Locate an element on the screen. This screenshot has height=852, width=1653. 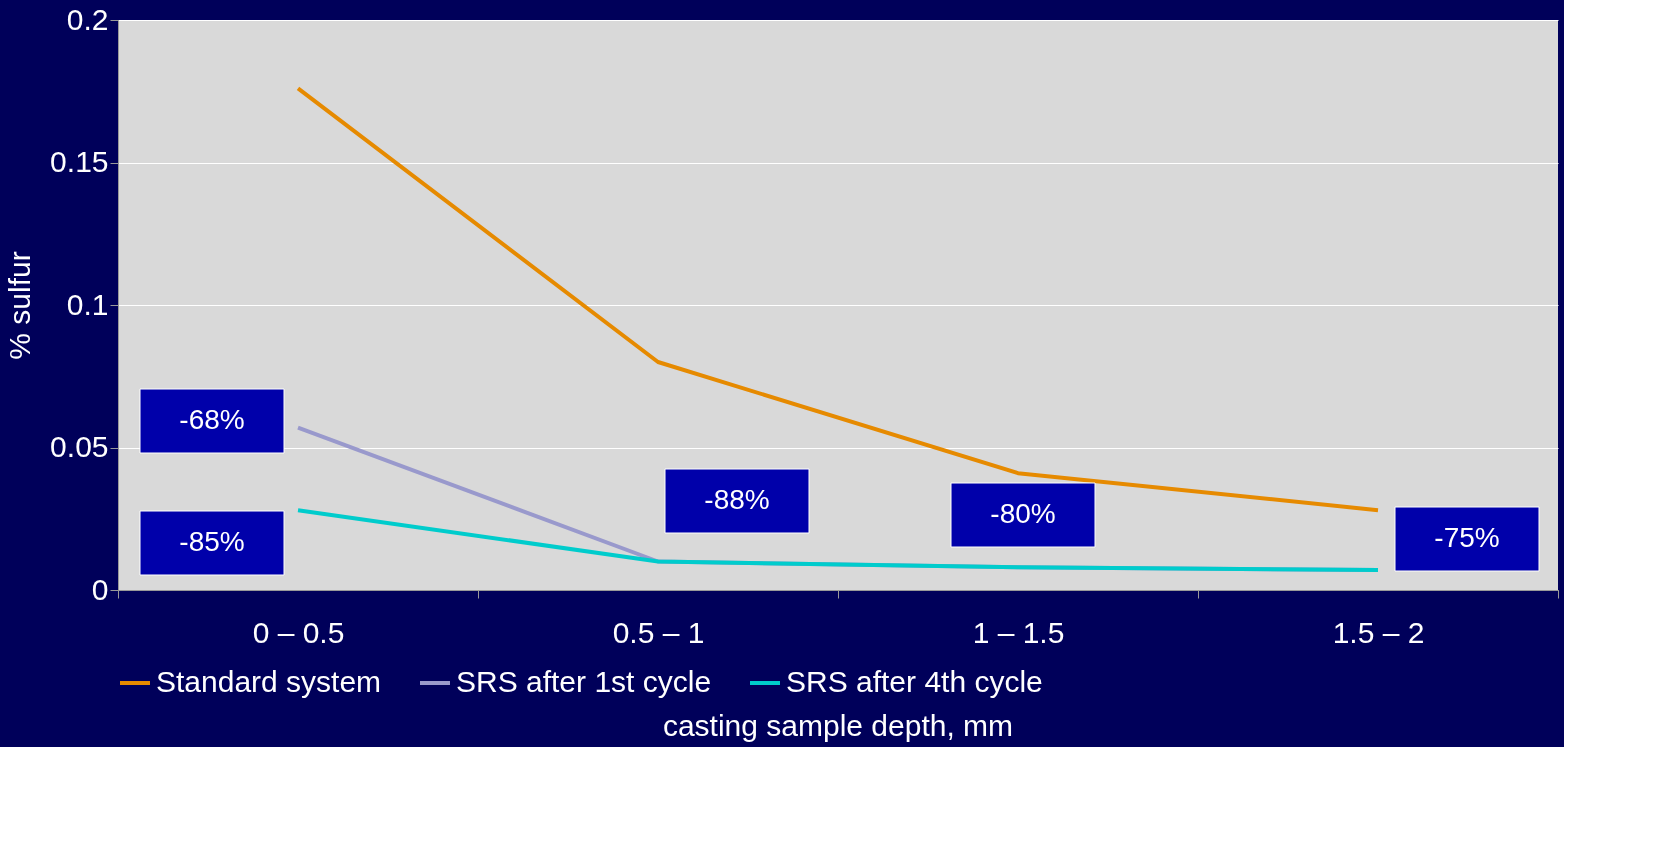
annotation: -75% is located at coordinates (1467, 537).